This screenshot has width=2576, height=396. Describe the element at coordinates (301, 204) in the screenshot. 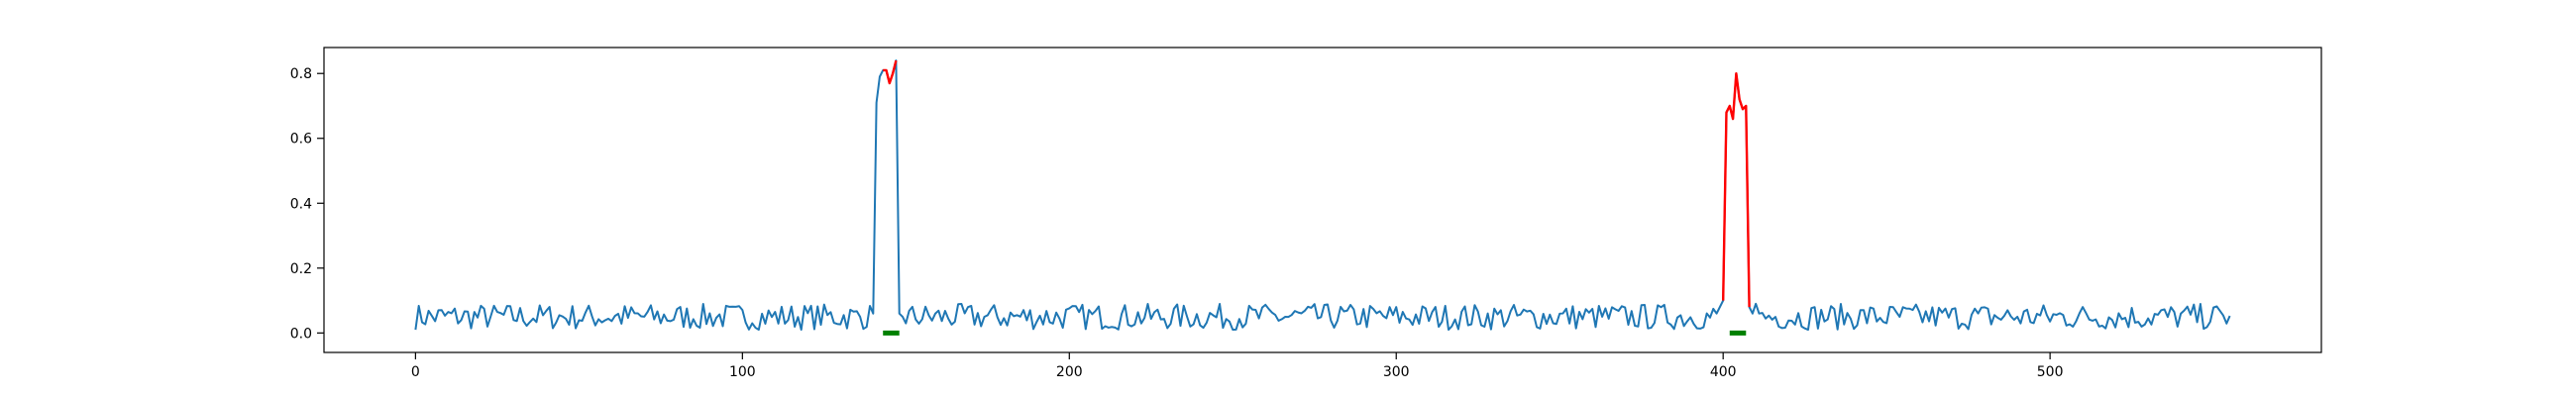

I see `y-tick-label: 0.4` at that location.